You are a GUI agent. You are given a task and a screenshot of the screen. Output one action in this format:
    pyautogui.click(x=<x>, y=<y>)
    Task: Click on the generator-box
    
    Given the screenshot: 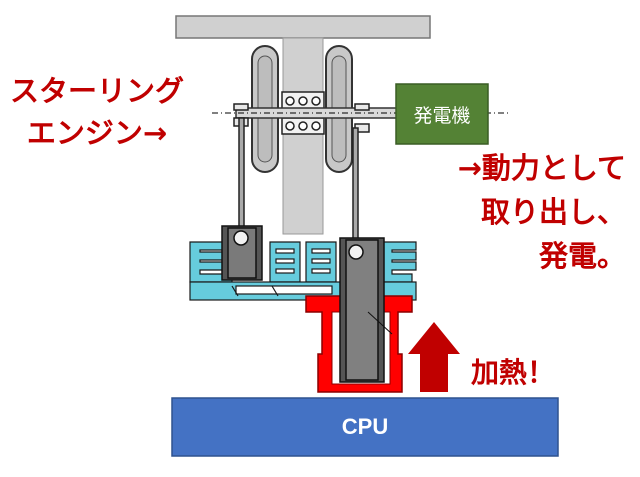 What is the action you would take?
    pyautogui.click(x=442, y=114)
    